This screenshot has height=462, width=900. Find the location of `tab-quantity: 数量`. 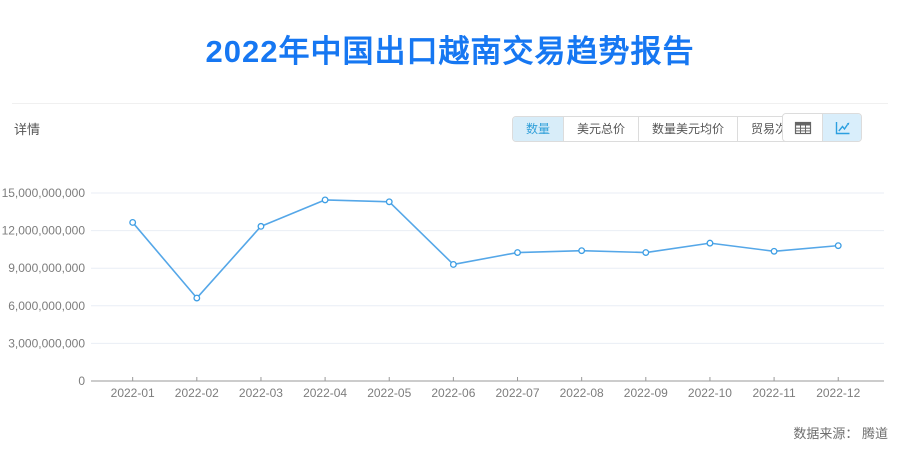

tab-quantity: 数量 is located at coordinates (538, 129).